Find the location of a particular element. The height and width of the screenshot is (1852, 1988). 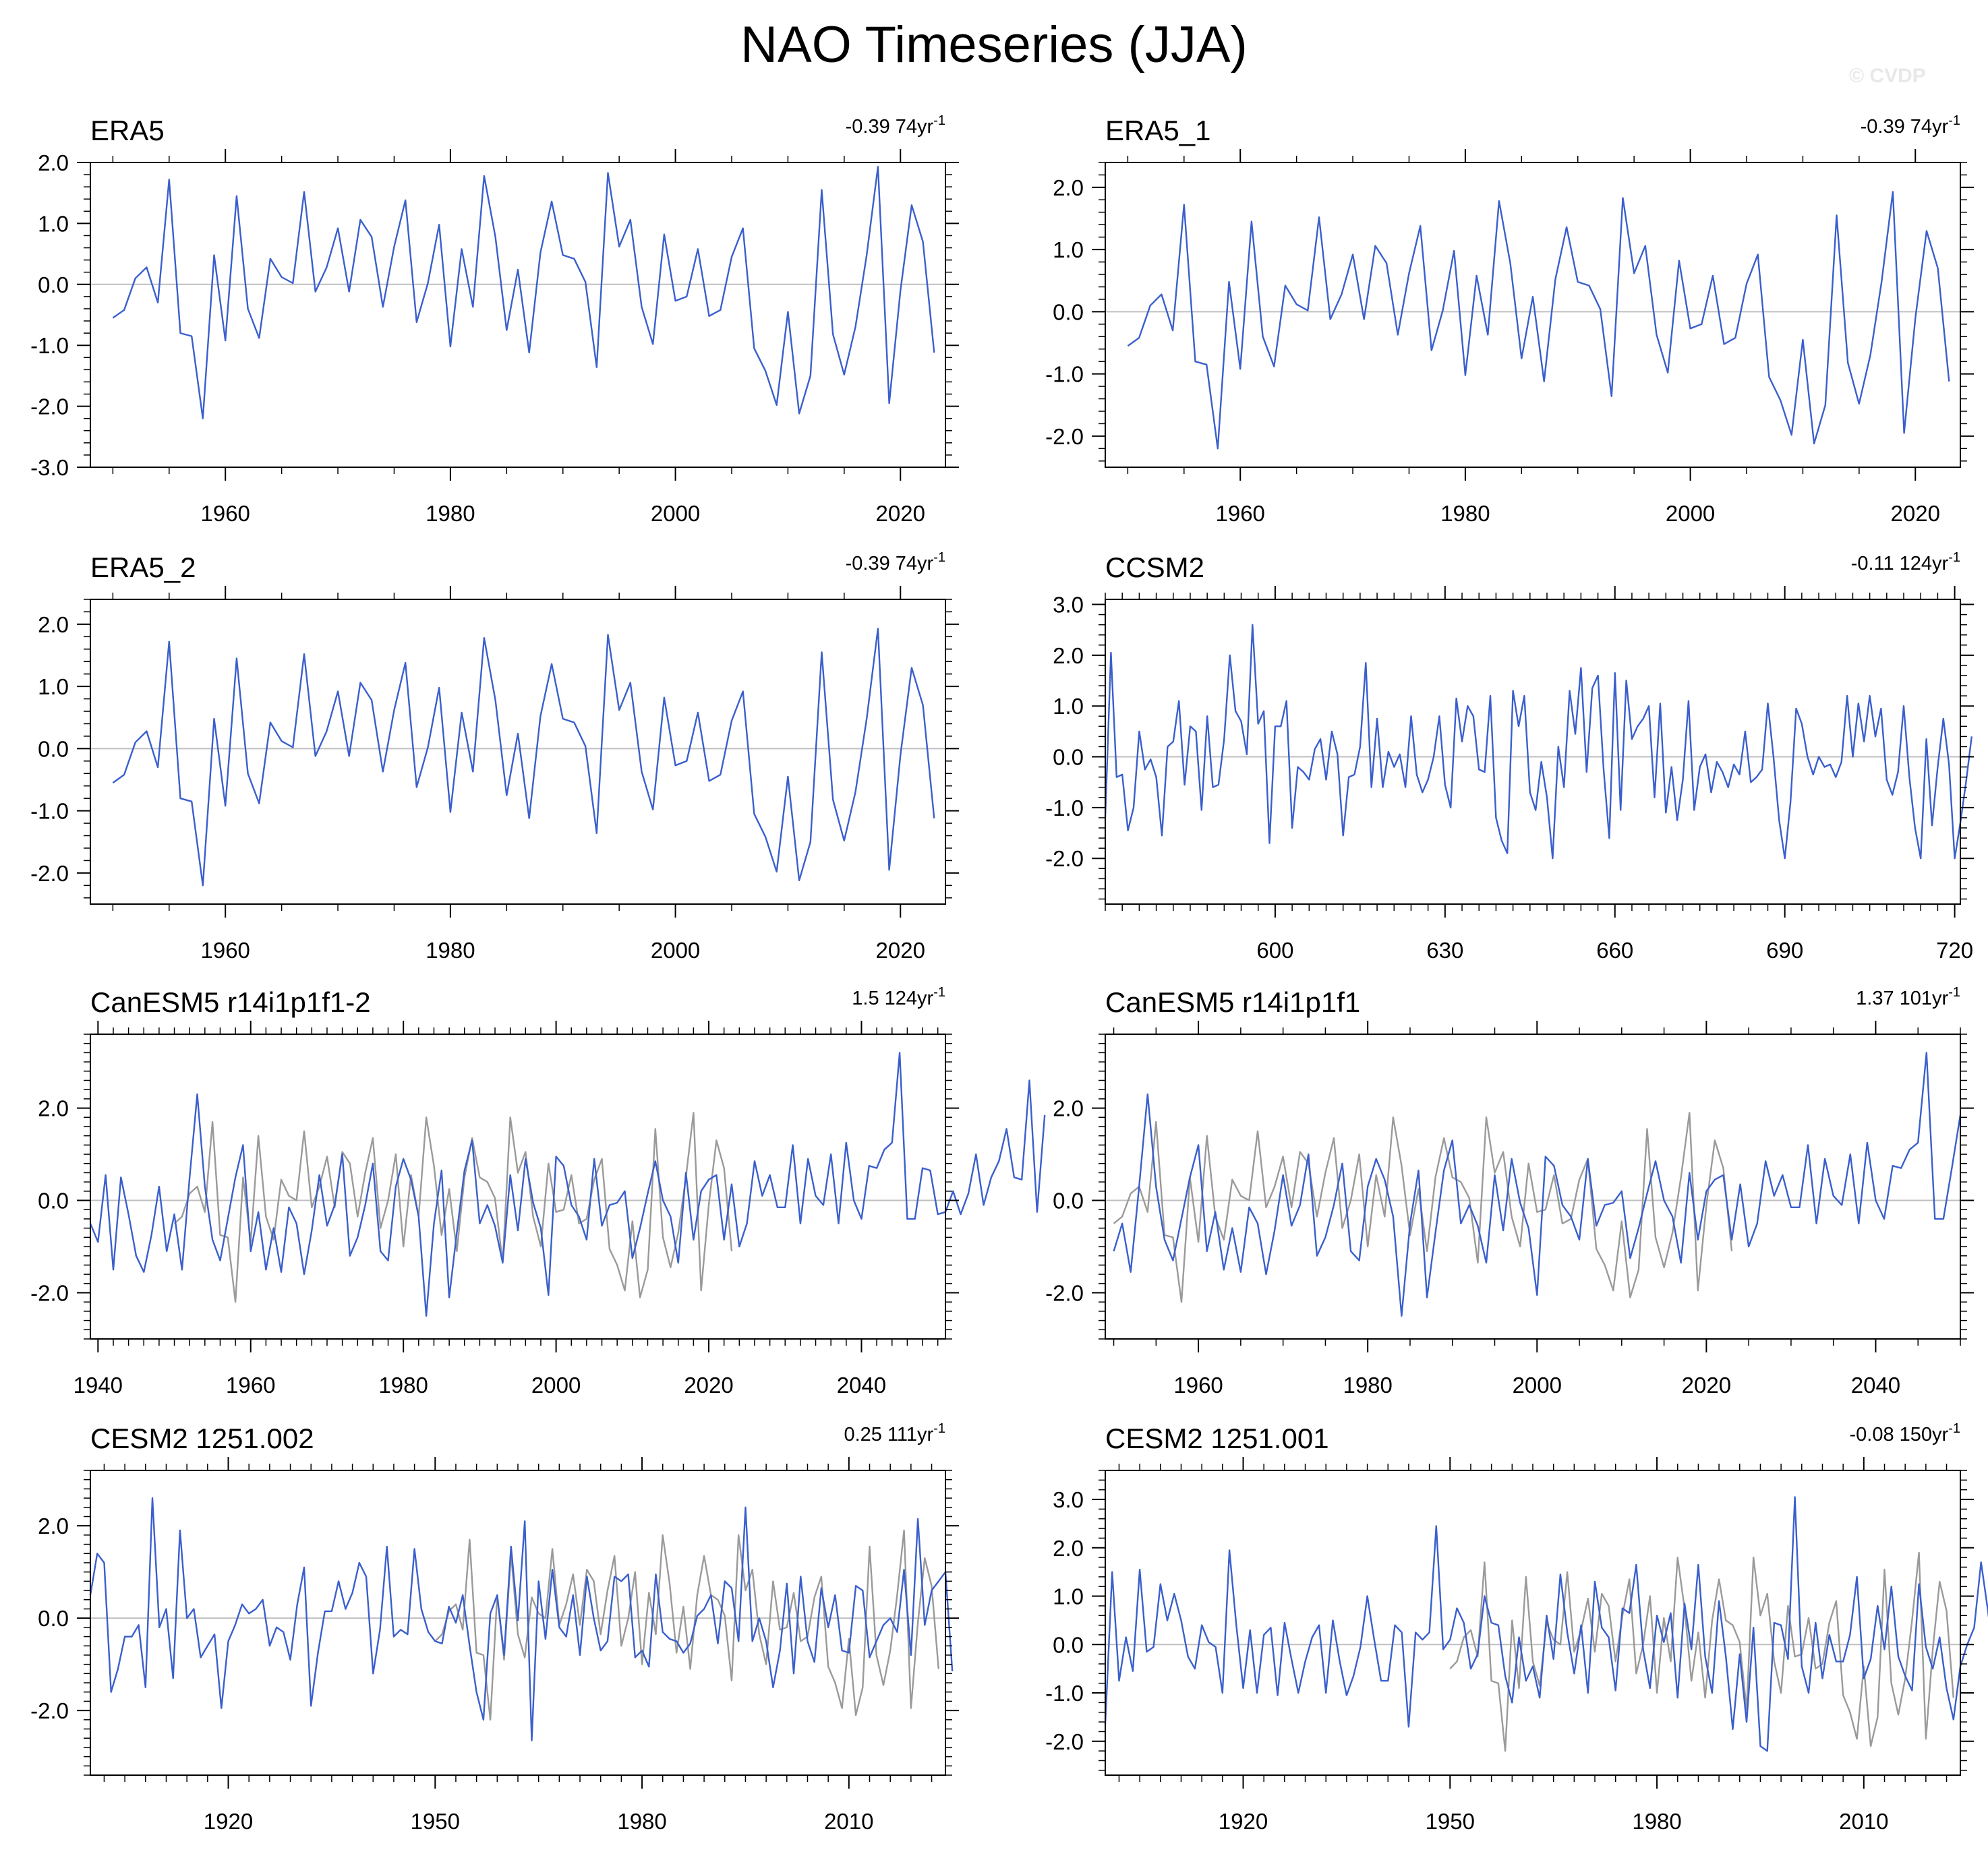

panel-title: CCSM2 is located at coordinates (1154, 567).